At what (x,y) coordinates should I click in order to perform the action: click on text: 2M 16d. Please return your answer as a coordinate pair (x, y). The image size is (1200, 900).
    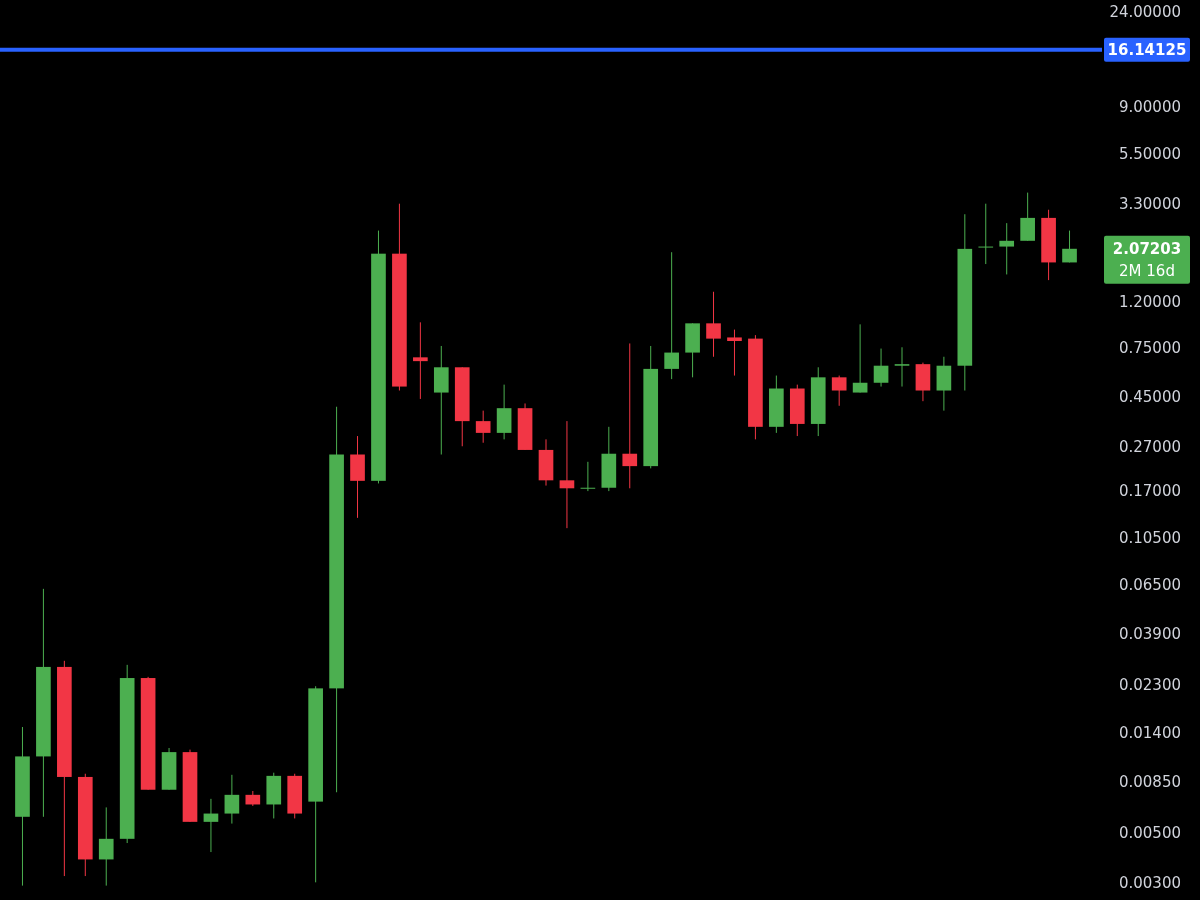
    Looking at the image, I should click on (1147, 271).